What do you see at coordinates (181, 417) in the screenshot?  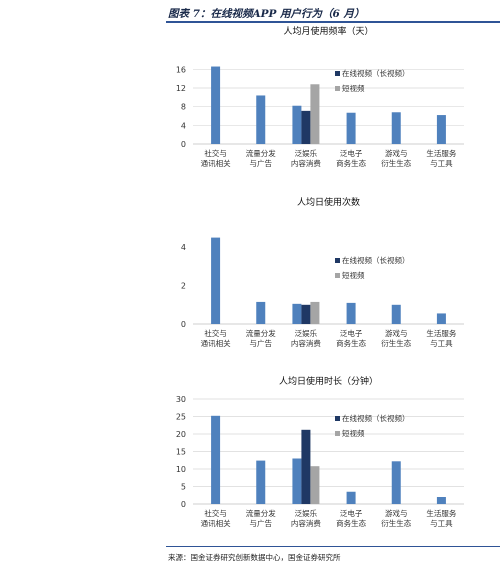 I see `y-tick-label: 25` at bounding box center [181, 417].